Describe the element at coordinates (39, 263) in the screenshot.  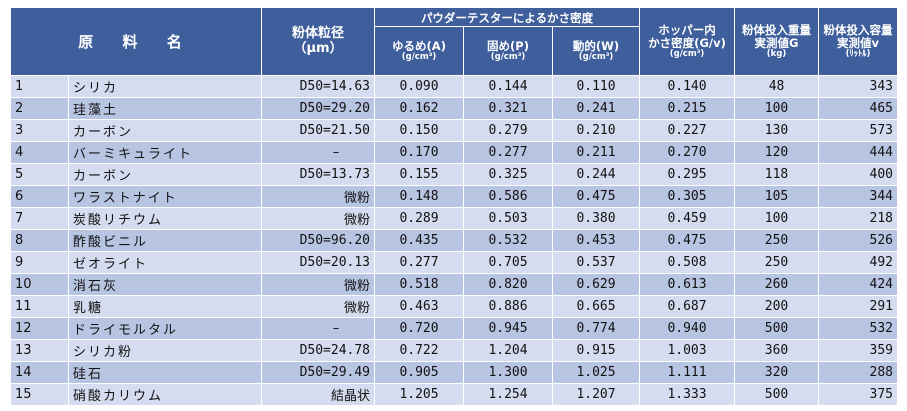
I see `row-number-cell: 9` at that location.